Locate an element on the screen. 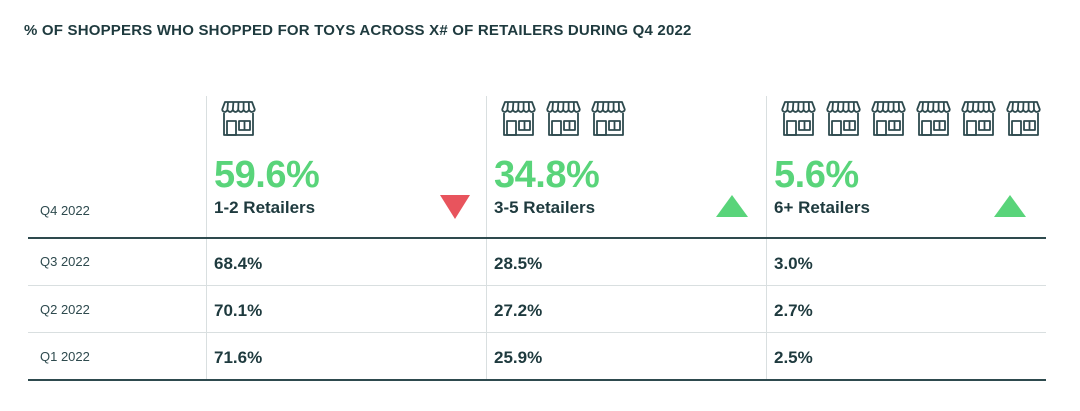 Image resolution: width=1080 pixels, height=411 pixels. bottom-rule is located at coordinates (537, 380).